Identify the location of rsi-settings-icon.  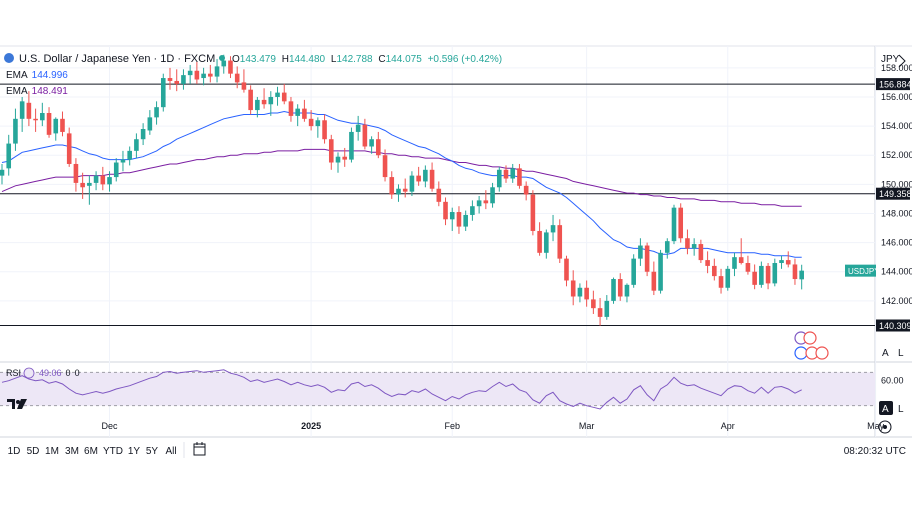
(29, 373).